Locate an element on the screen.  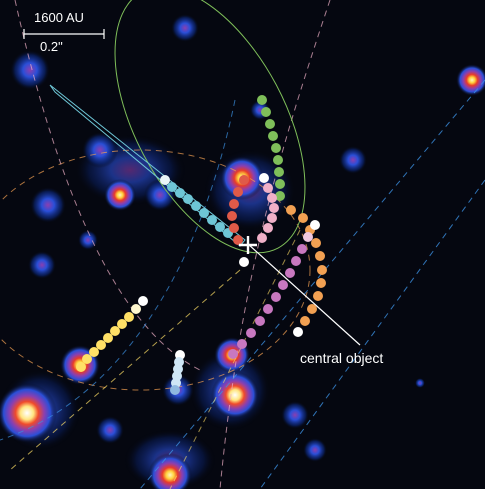
central-pointer-line is located at coordinates (304, 294).